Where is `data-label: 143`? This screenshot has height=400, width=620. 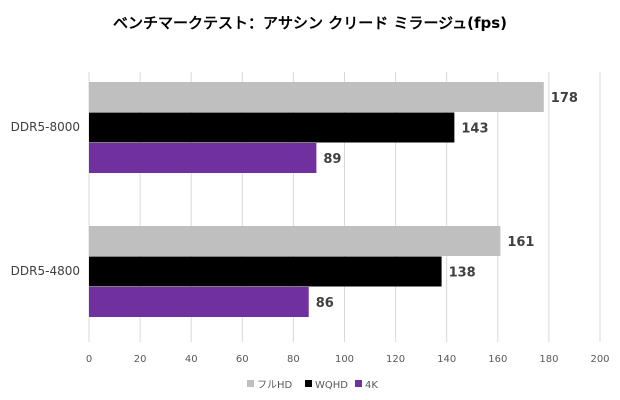 data-label: 143 is located at coordinates (474, 129).